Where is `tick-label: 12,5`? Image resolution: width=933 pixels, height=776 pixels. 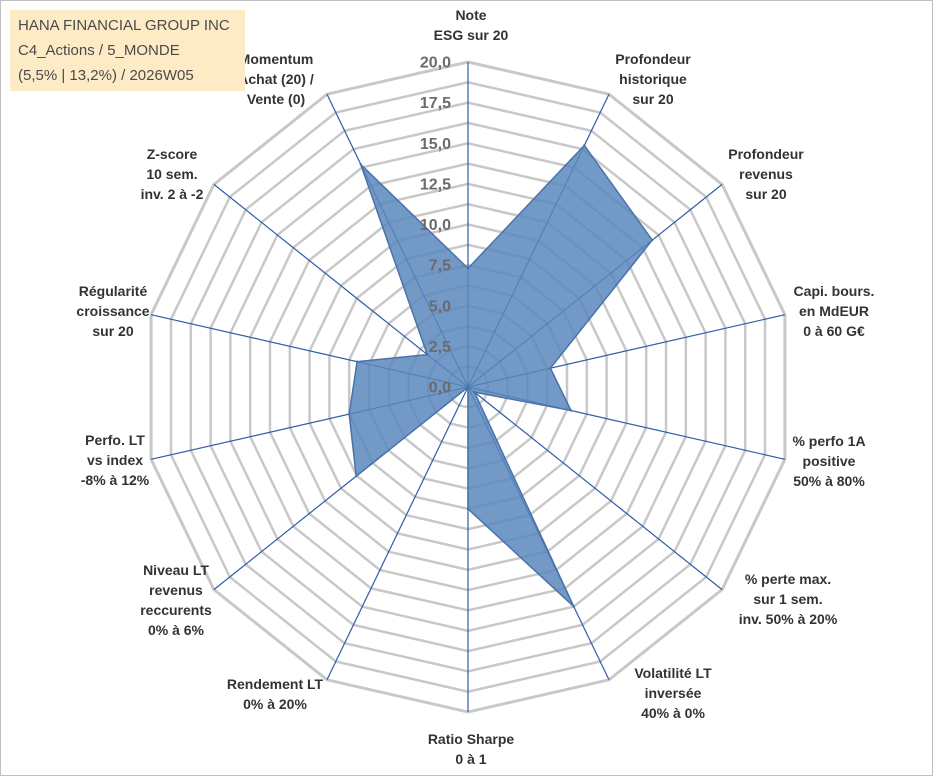
tick-label: 12,5 is located at coordinates (435, 184).